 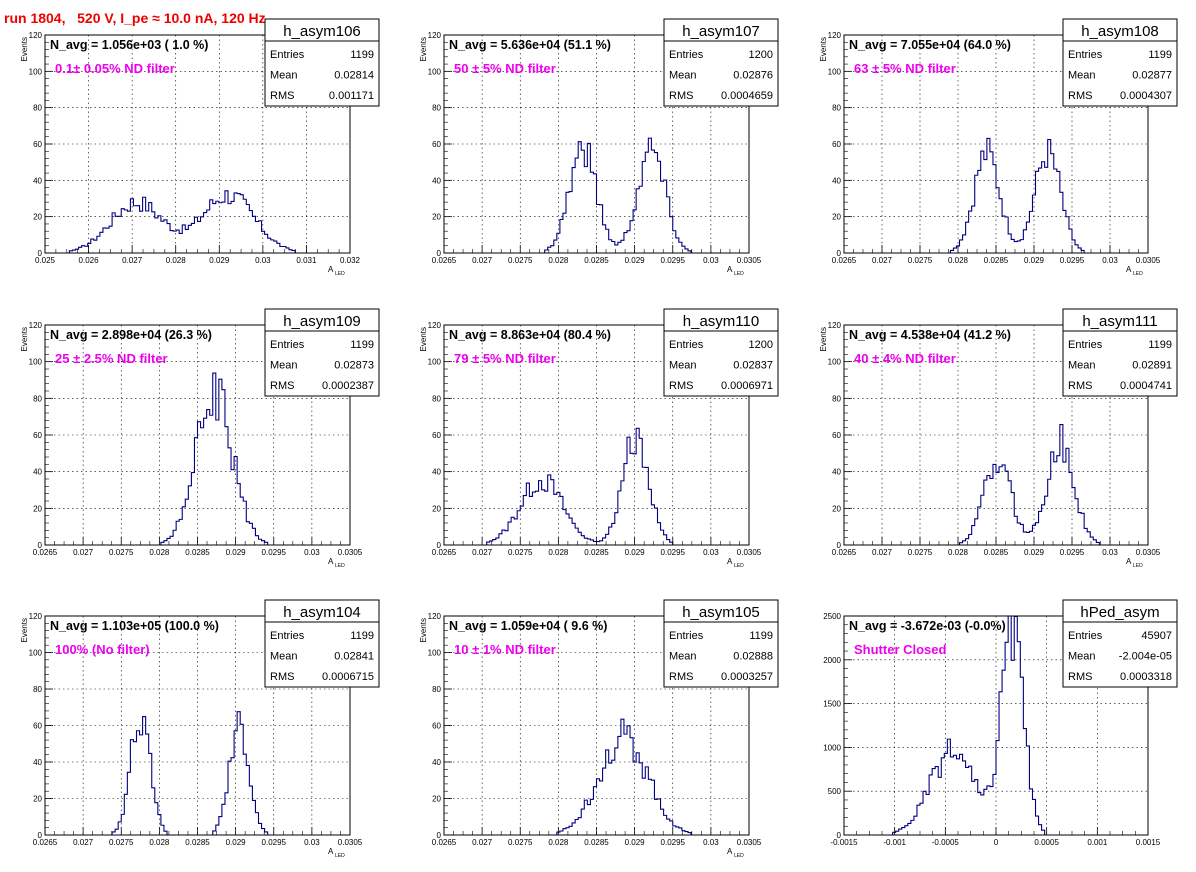 What do you see at coordinates (331, 561) in the screenshot?
I see `x-axis-title: A` at bounding box center [331, 561].